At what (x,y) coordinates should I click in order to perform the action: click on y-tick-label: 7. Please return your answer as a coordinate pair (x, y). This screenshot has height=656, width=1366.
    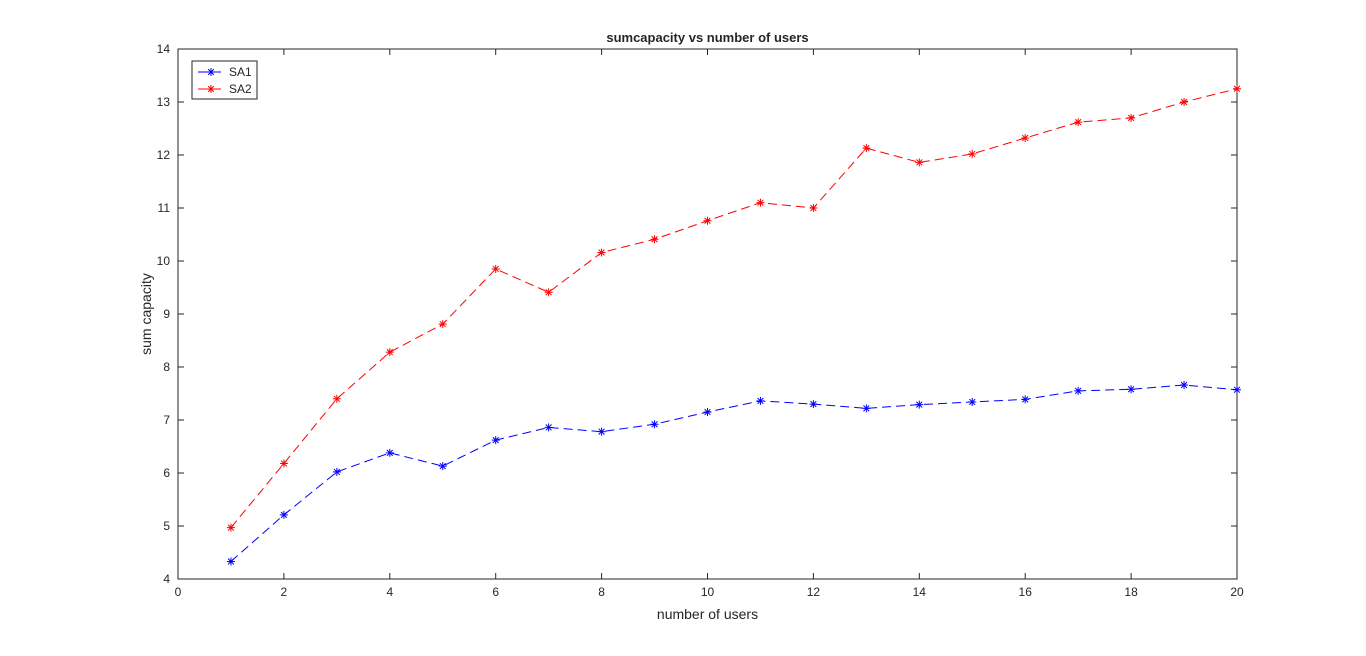
    Looking at the image, I should click on (166, 420).